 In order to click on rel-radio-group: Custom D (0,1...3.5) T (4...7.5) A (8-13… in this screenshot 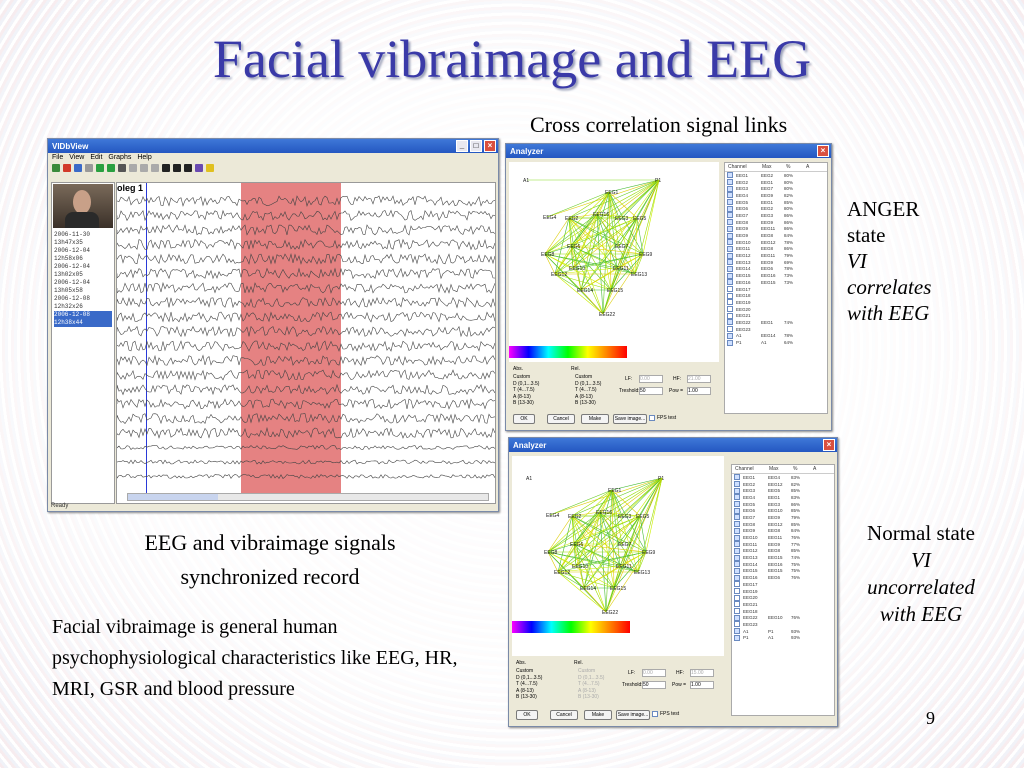, I will do `click(591, 684)`.